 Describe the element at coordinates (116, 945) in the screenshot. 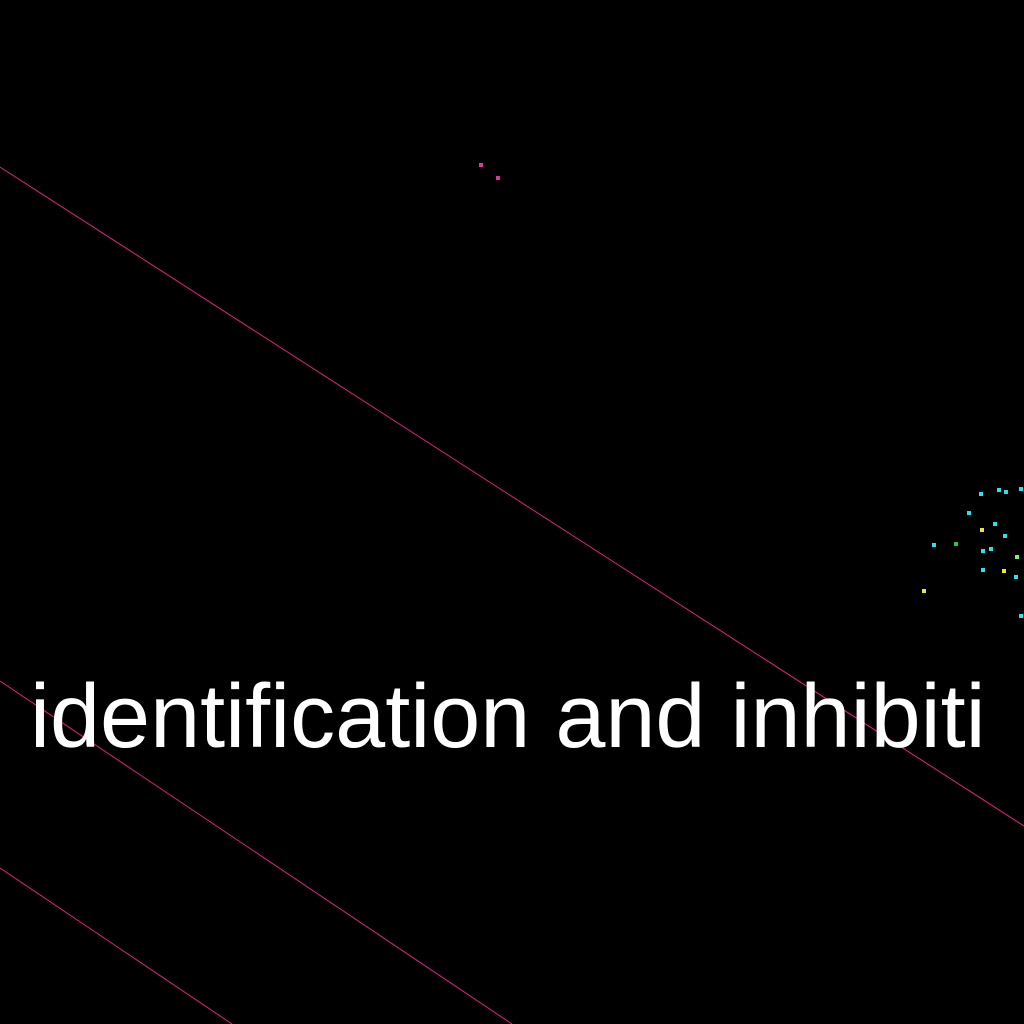

I see `diagonal-line` at that location.